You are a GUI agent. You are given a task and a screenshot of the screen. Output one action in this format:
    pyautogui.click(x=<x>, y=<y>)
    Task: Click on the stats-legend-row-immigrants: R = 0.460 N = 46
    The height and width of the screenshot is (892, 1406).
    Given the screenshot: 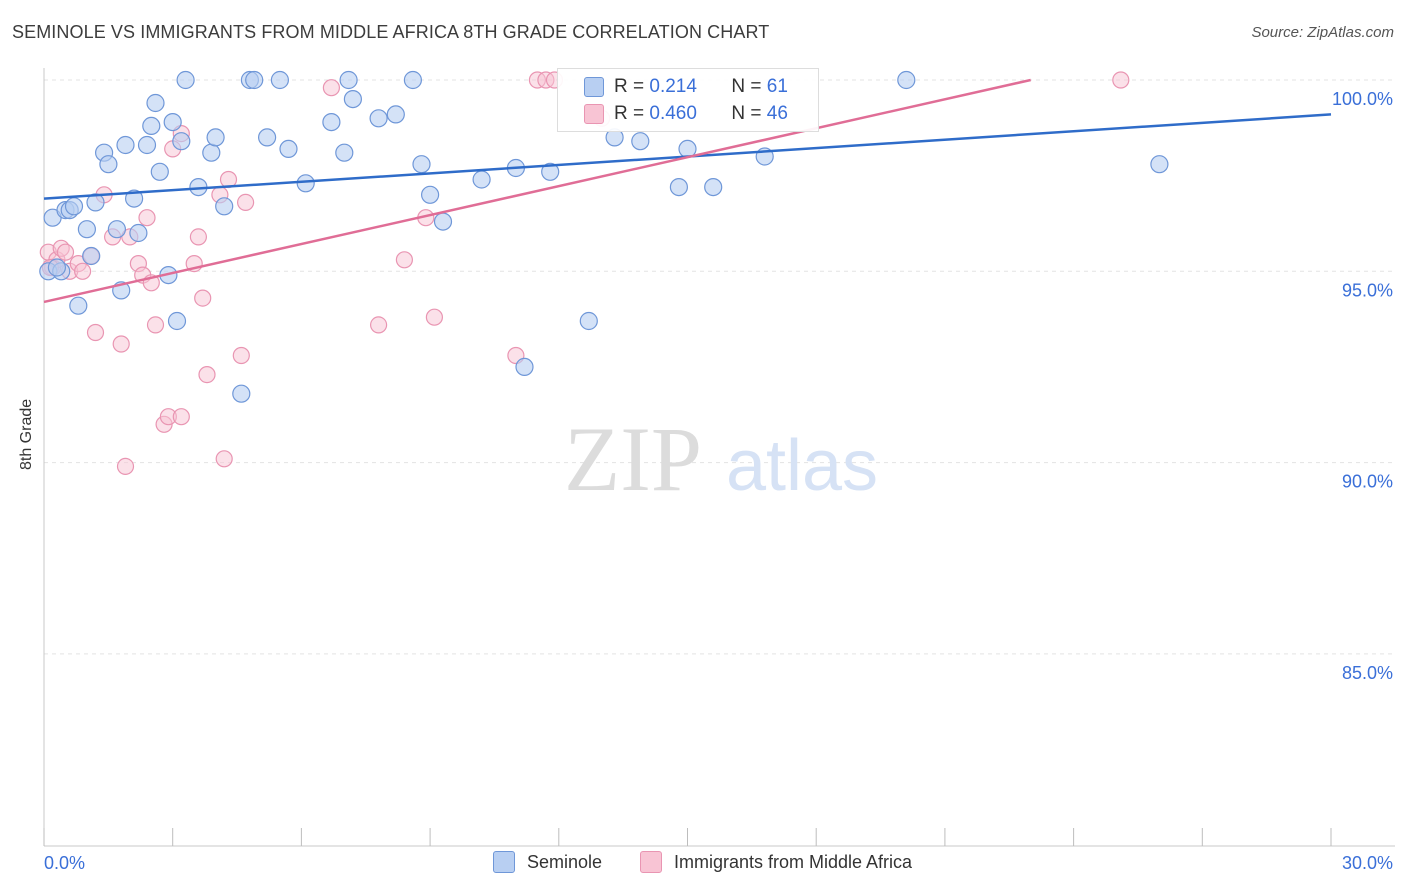 What is the action you would take?
    pyautogui.click(x=673, y=114)
    